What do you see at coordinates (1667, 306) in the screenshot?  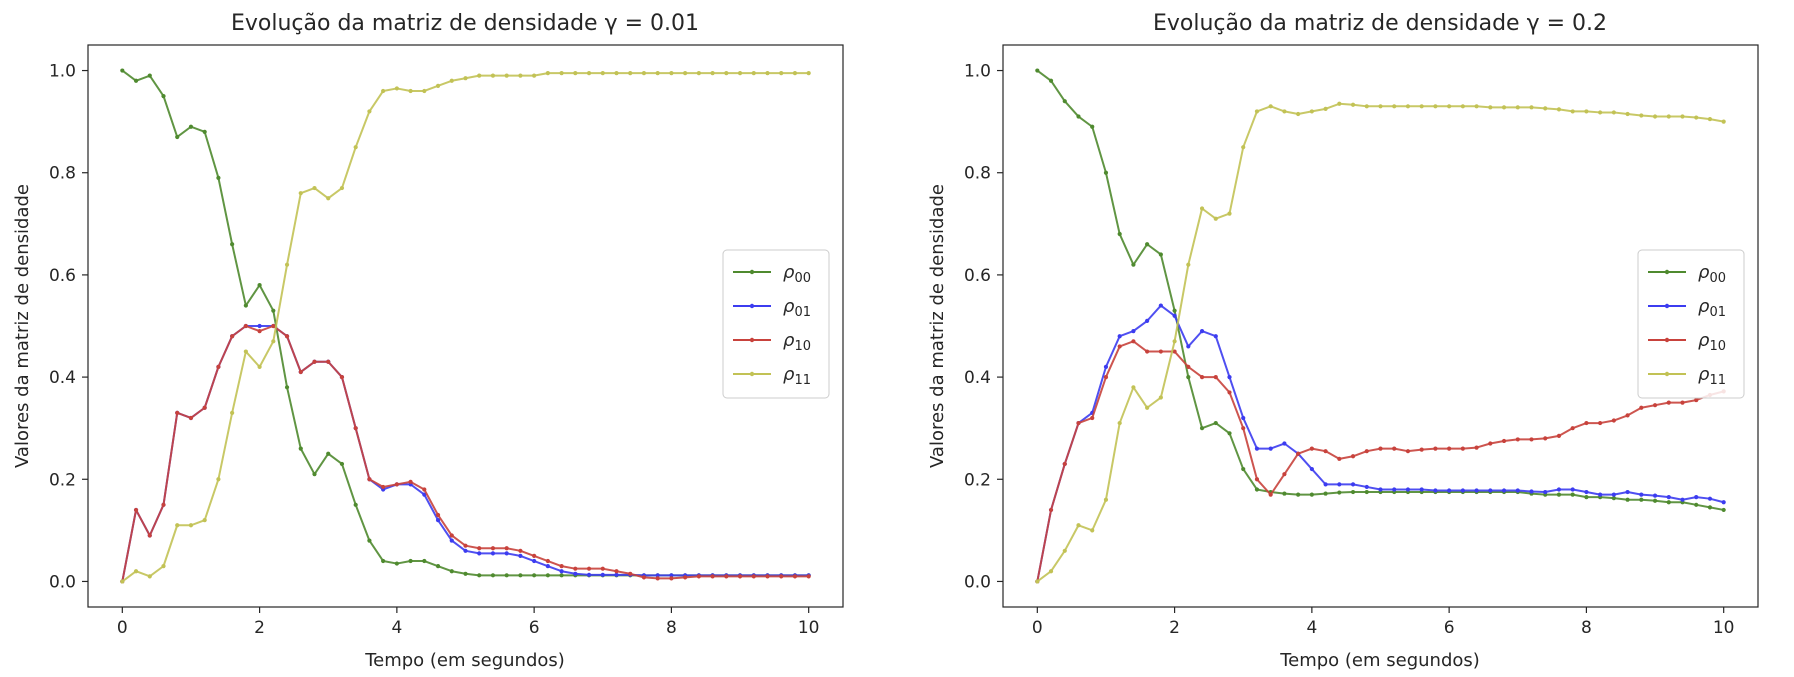 I see `chart-right-legend-marker-rho01` at bounding box center [1667, 306].